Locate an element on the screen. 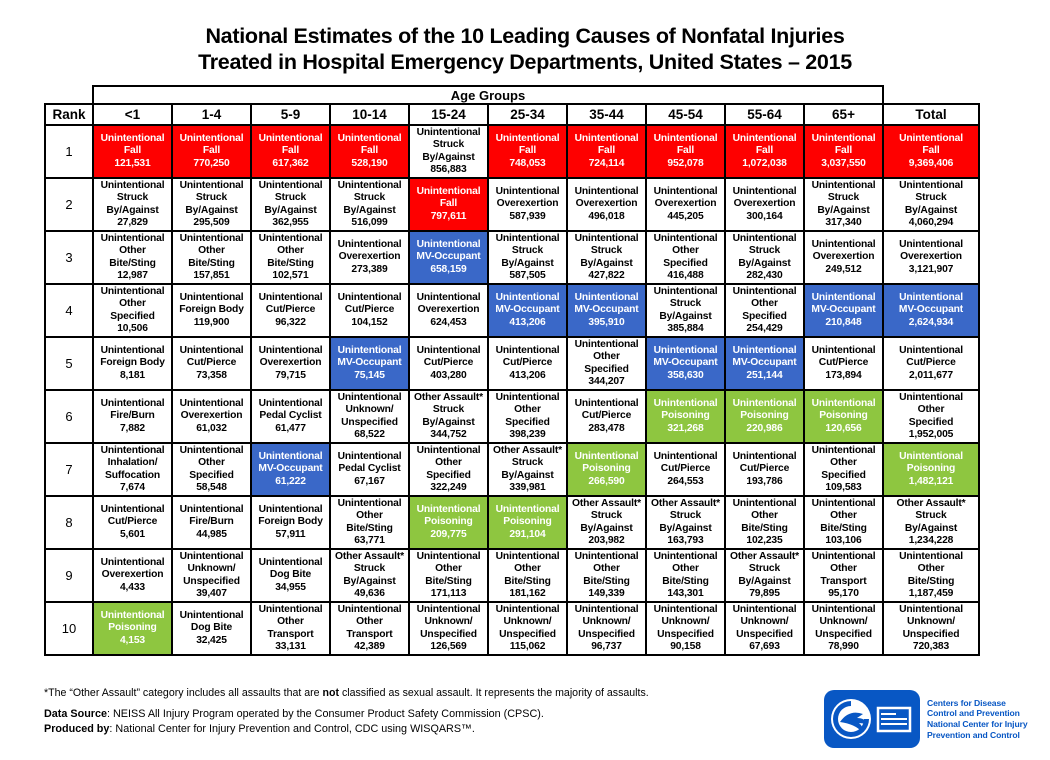 Image resolution: width=1050 pixels, height=760 pixels. cause-cell: Unintentional Other Transport 33,131 is located at coordinates (290, 628).